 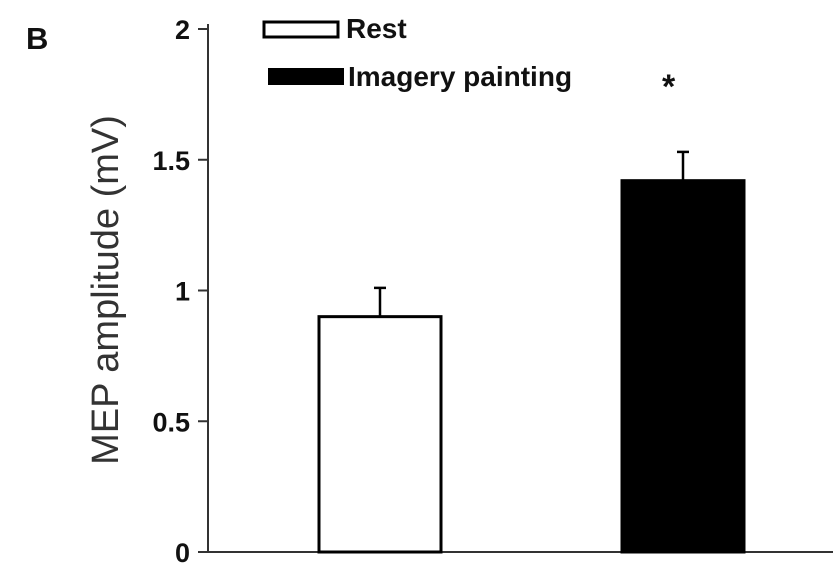 I want to click on y-axis-ticks: 0 0.5 1 1.5 2, so click(x=180, y=291).